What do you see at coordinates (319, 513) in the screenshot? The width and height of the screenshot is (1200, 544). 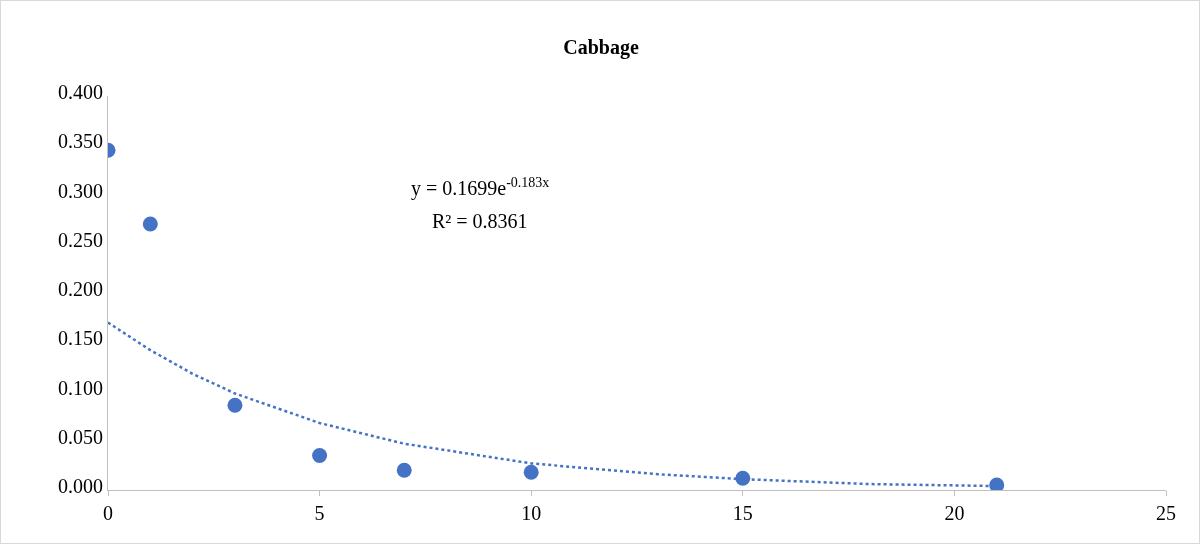 I see `x-tick-label: 5` at bounding box center [319, 513].